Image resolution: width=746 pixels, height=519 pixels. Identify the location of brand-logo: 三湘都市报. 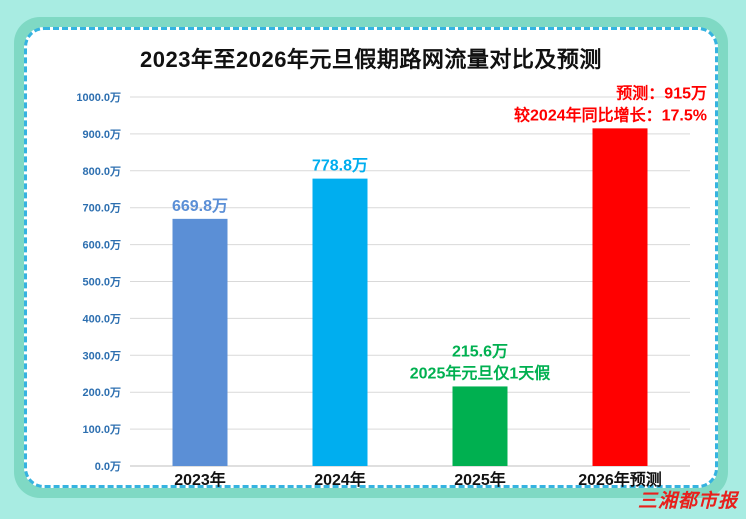
(687, 501).